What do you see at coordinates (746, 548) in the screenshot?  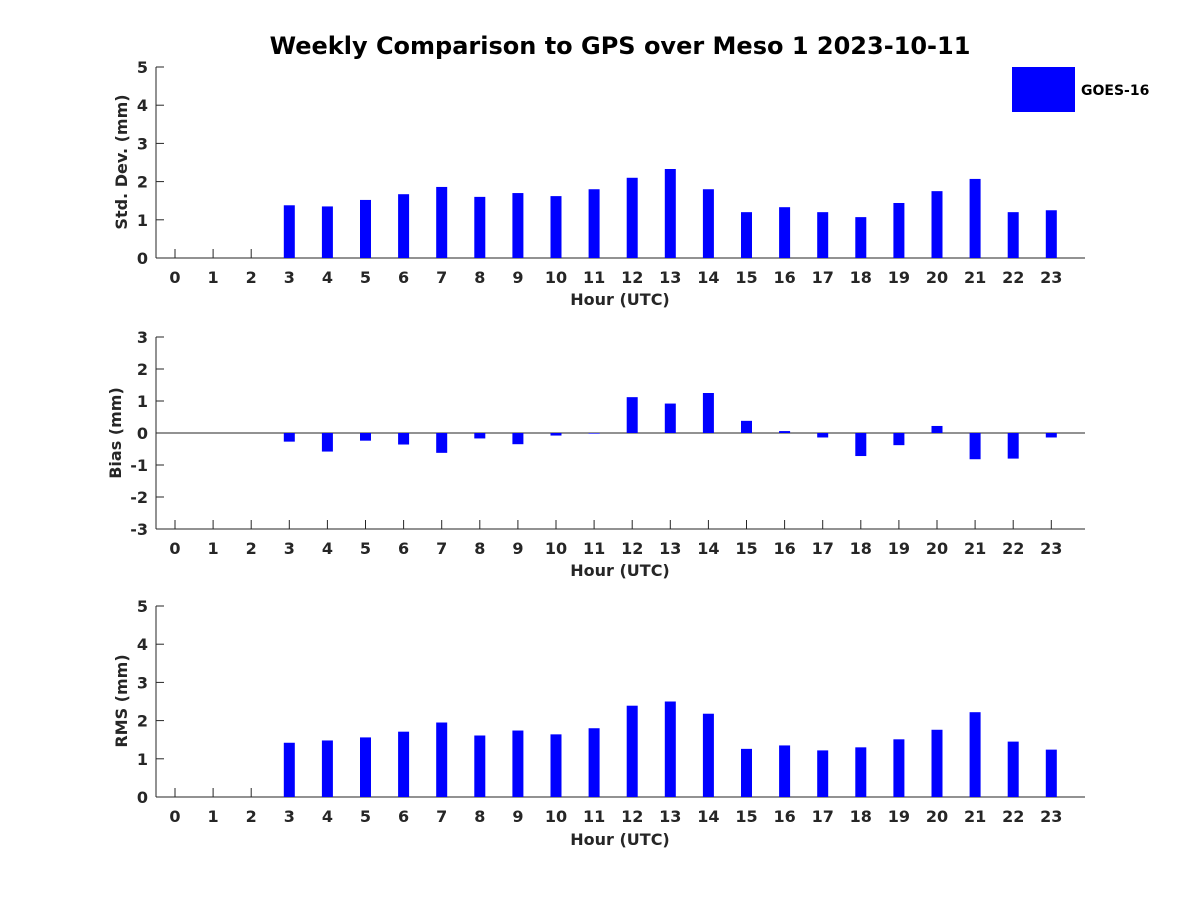 I see `x-tick-label-bias: 15` at bounding box center [746, 548].